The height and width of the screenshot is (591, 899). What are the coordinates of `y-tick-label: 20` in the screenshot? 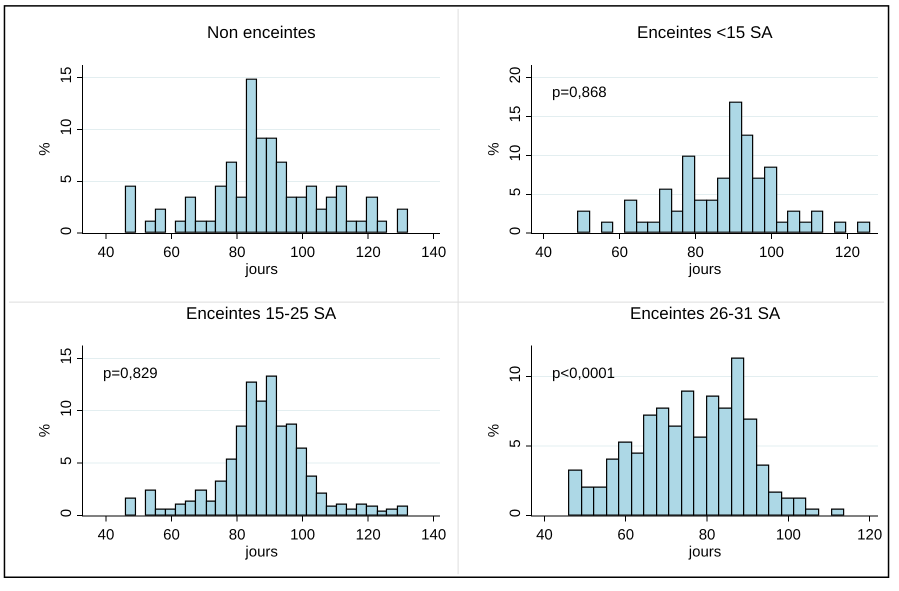 It's located at (515, 75).